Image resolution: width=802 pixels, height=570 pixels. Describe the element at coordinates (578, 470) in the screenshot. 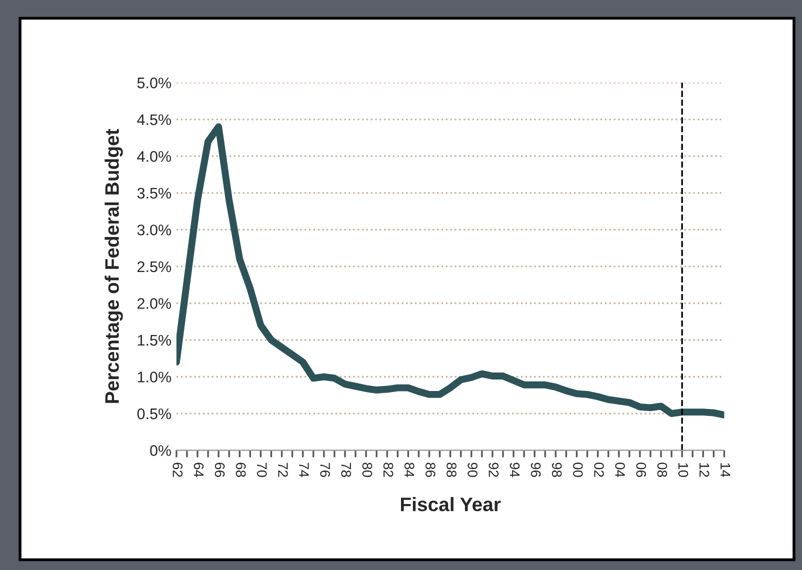

I see `x-tick-label: 00` at that location.